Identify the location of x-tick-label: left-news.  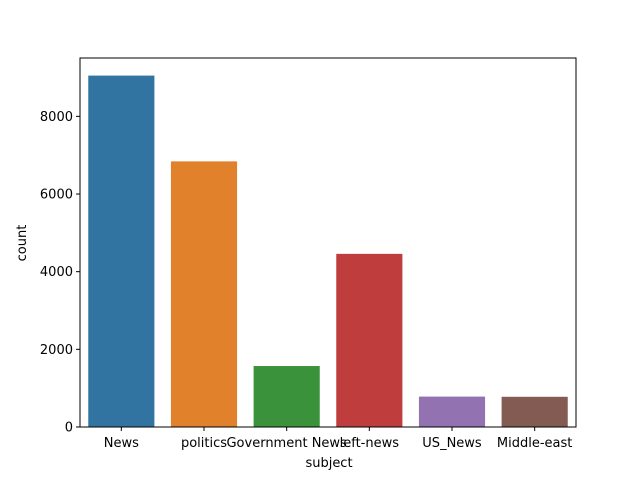
(370, 443).